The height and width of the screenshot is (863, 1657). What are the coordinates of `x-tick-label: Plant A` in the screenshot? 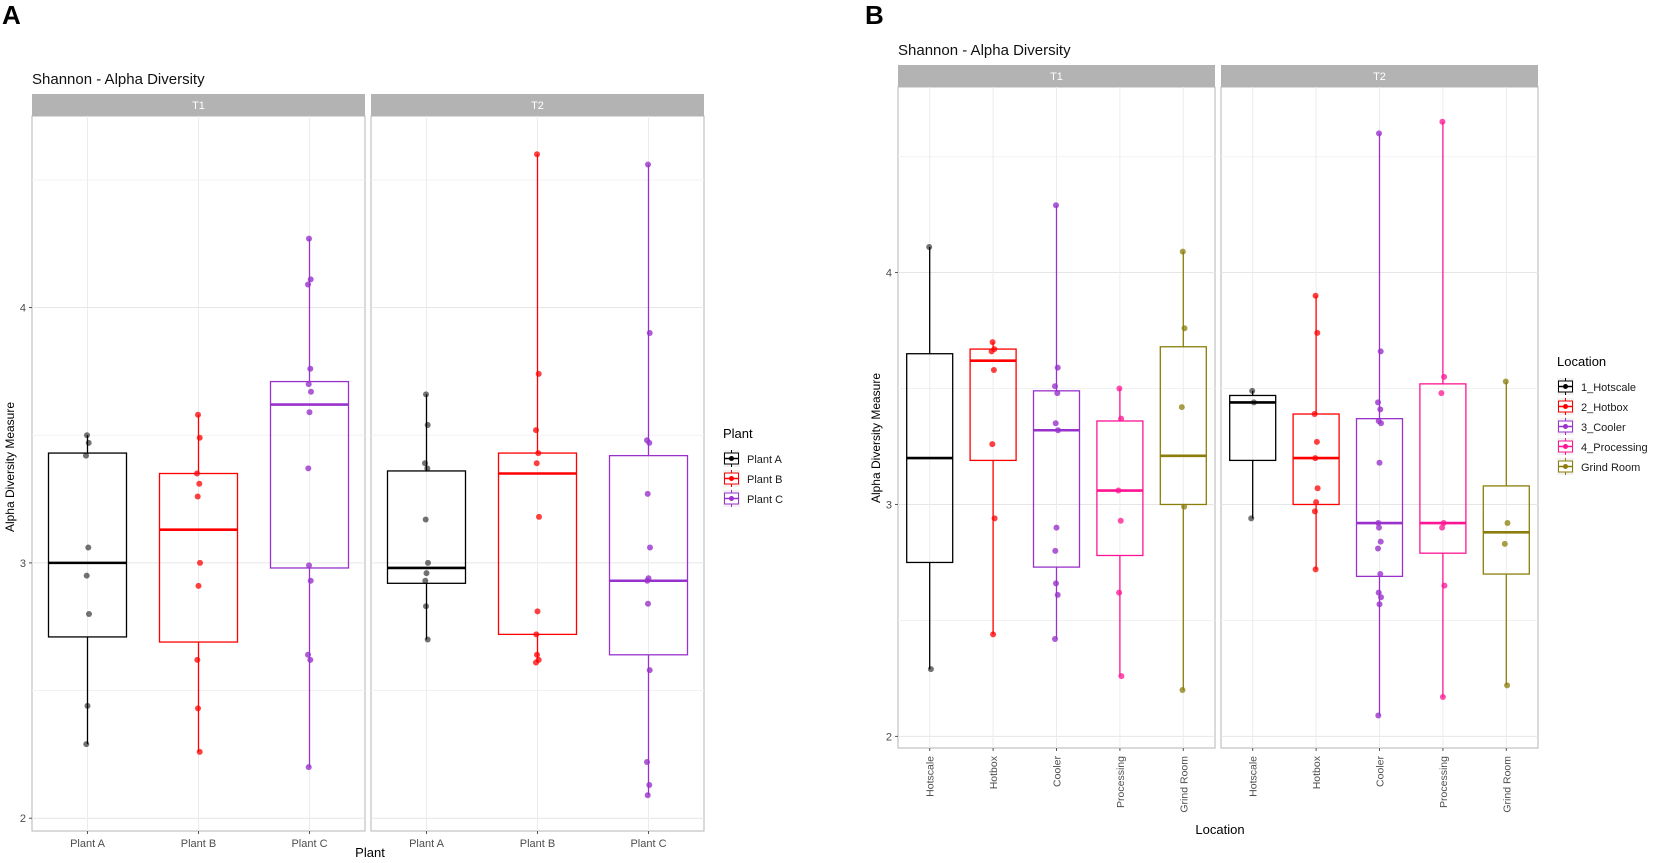 It's located at (88, 844).